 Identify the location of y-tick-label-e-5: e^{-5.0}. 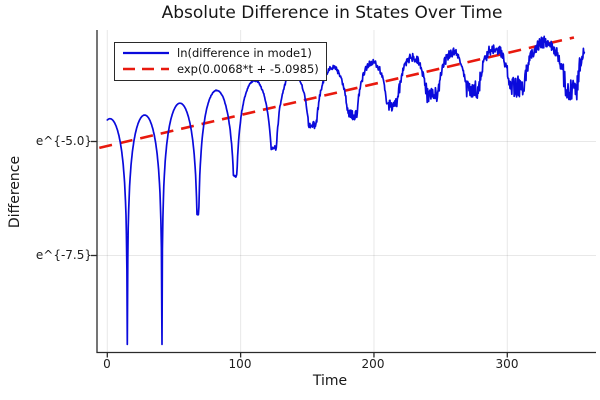
(63, 141).